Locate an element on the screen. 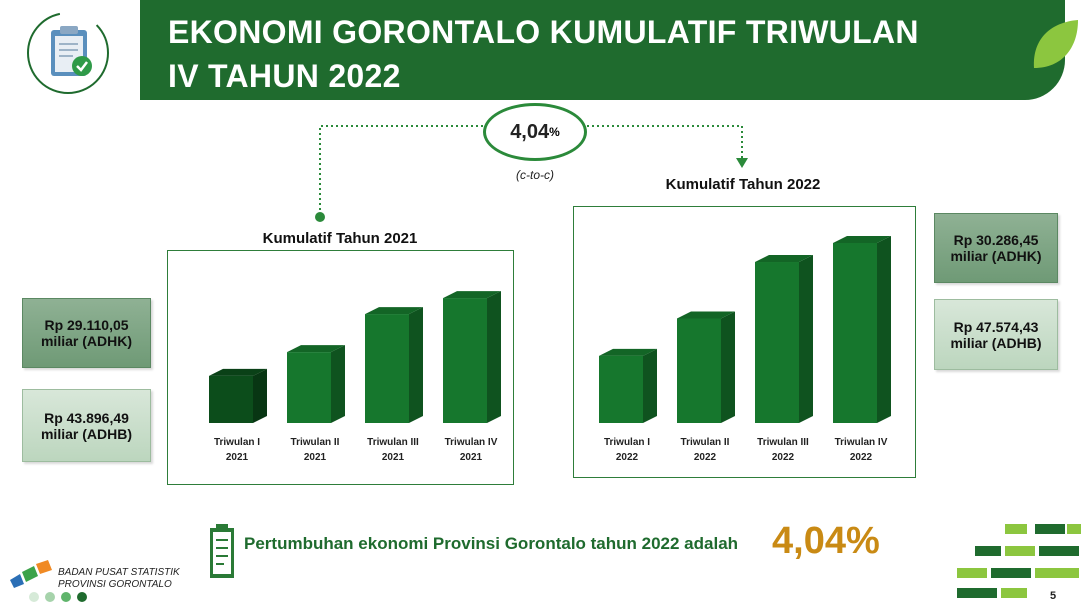  growth-unit: % is located at coordinates (554, 132).